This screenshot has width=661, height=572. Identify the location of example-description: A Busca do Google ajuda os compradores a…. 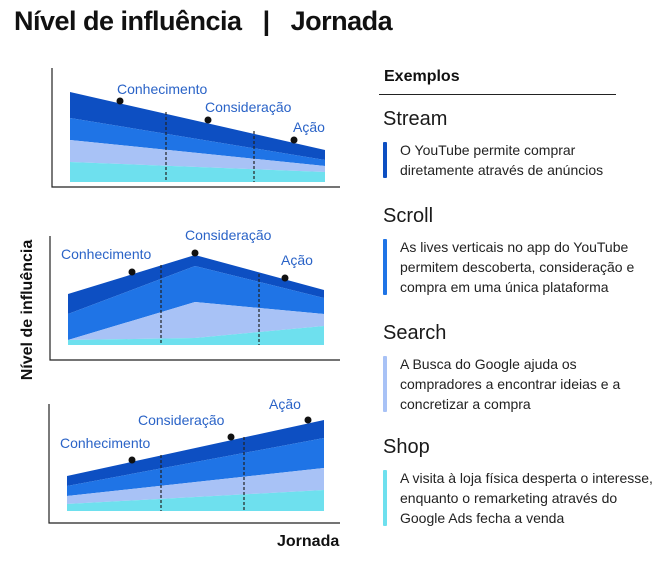
(518, 384).